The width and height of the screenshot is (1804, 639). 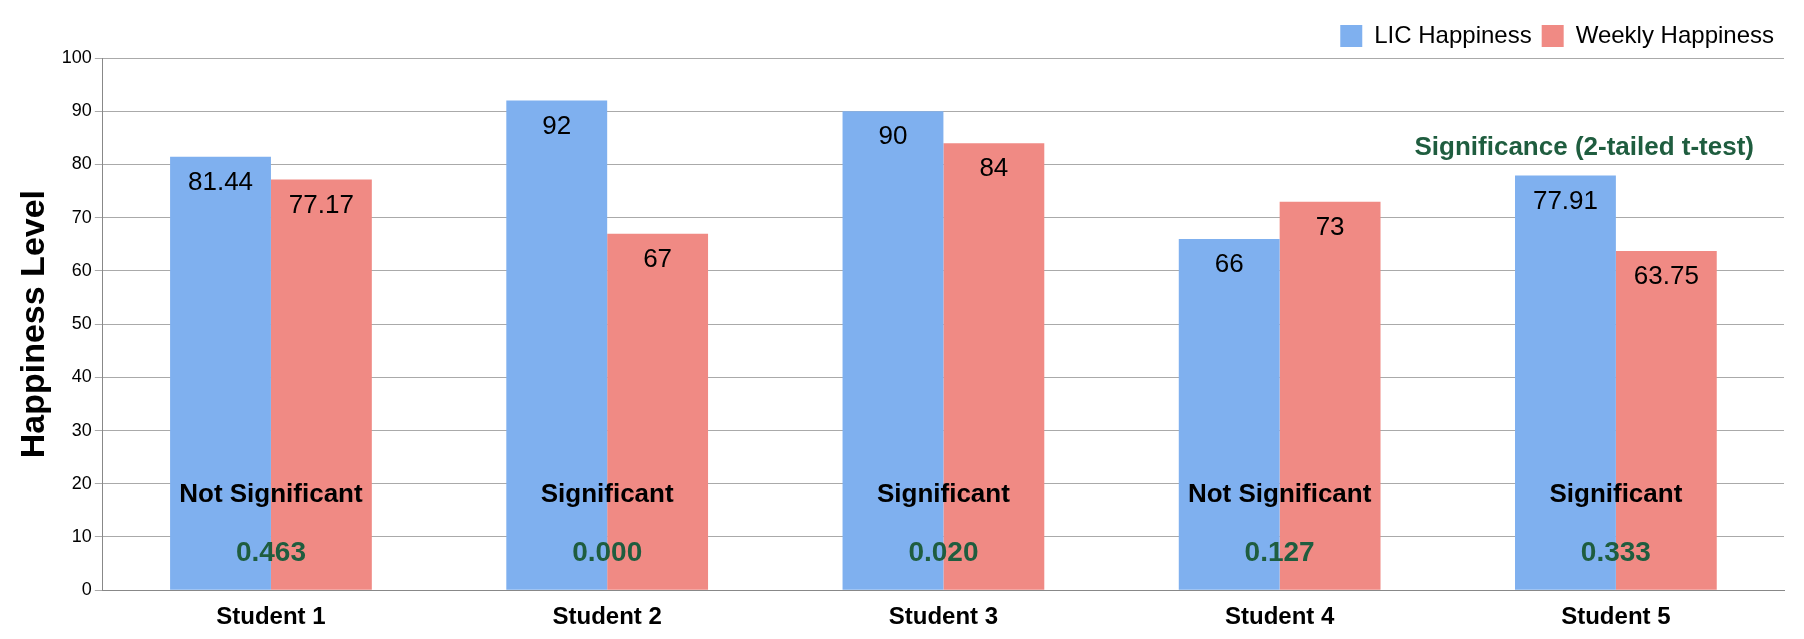 I want to click on y-tick-label: 60, so click(x=81, y=269).